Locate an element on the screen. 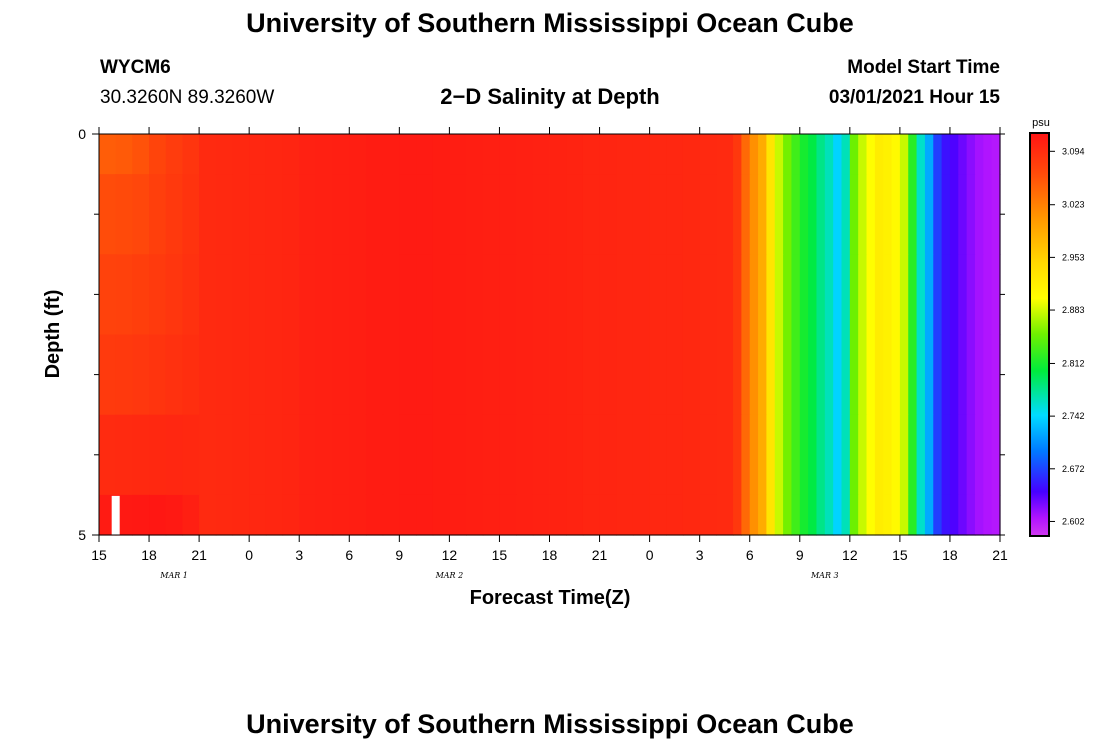 The image size is (1100, 750). missing-data-cell is located at coordinates (115, 515).